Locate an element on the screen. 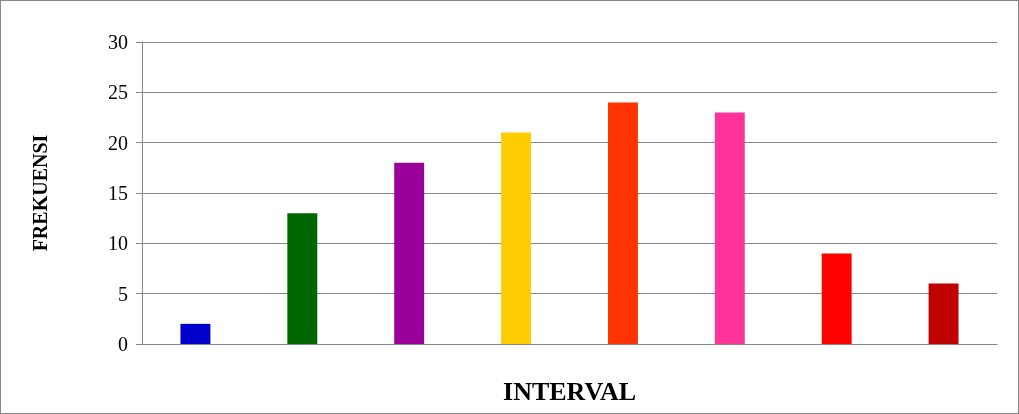  y-tick-label: 20 is located at coordinates (118, 142).